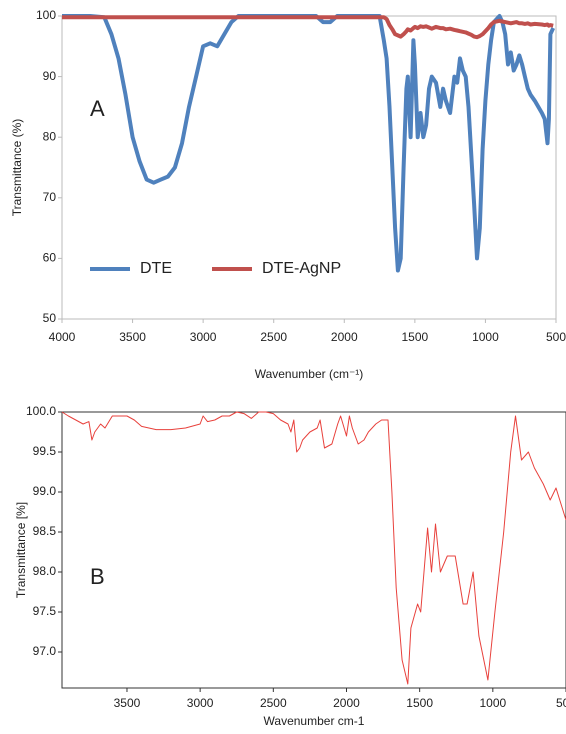 The image size is (566, 734). I want to click on legend-label: DTE-AgNP, so click(301, 268).